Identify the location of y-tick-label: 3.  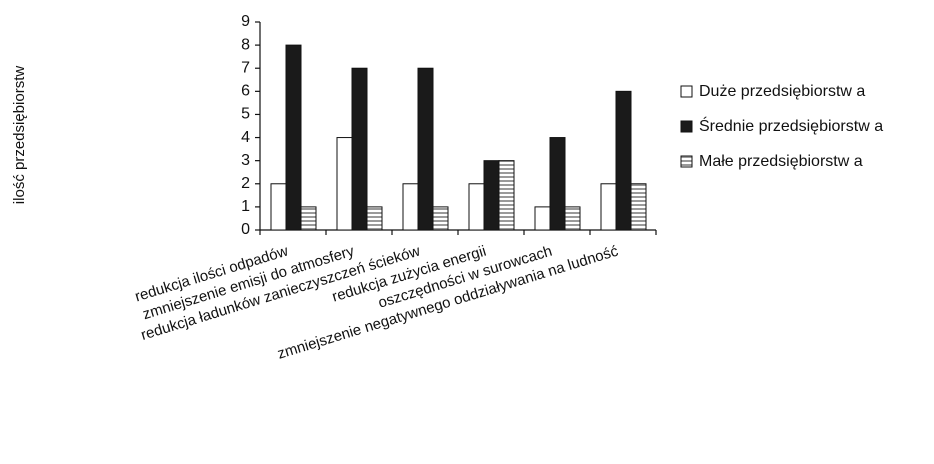
(245, 160).